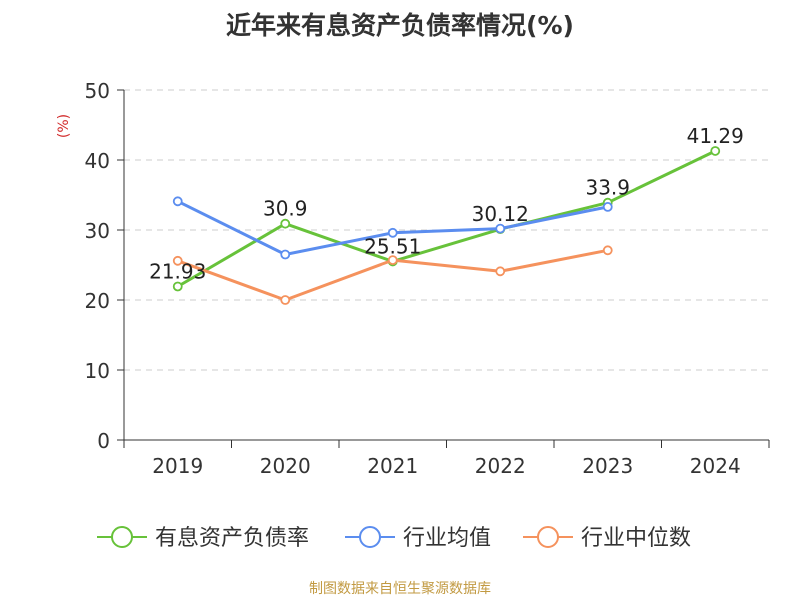 The image size is (800, 600). I want to click on legend-label: 有息资产负债率, so click(232, 538).